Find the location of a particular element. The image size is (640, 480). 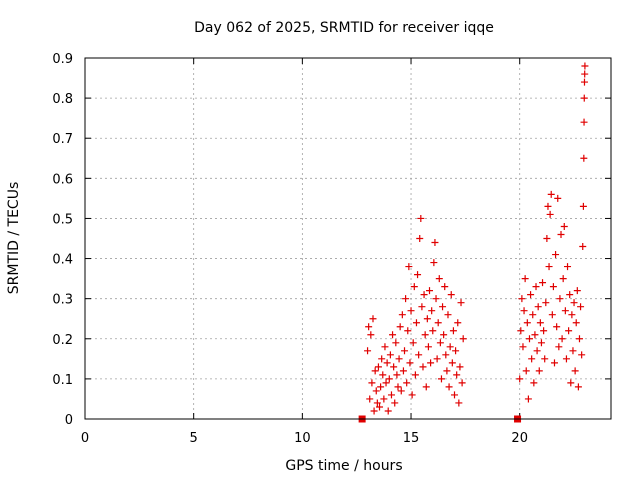

y-tick-label: 0.2 is located at coordinates (62, 340).